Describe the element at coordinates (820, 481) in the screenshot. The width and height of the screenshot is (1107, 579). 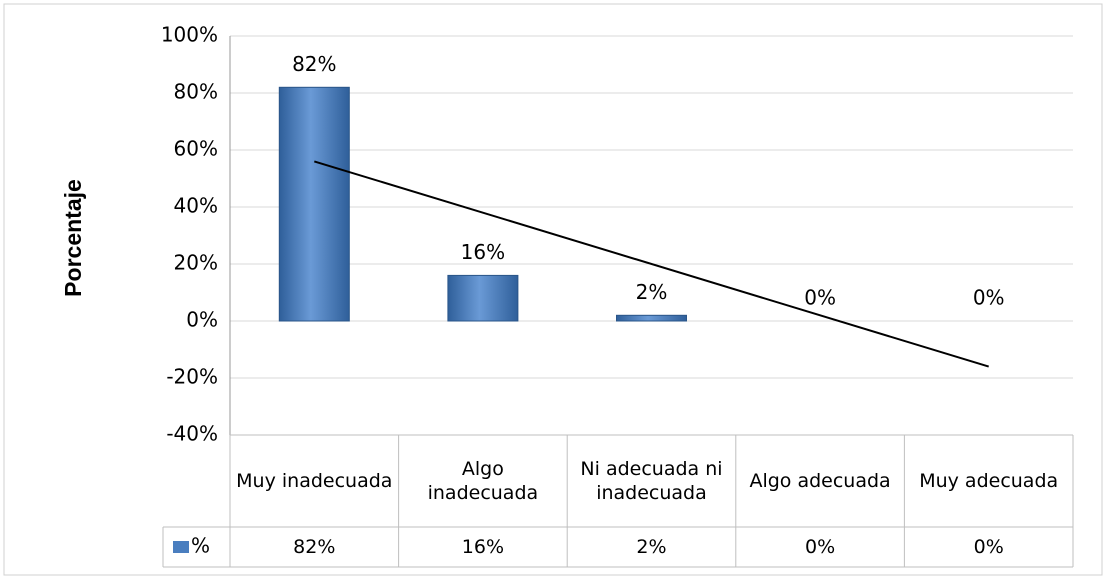
I see `x-tick-label: Algo adecuada` at that location.